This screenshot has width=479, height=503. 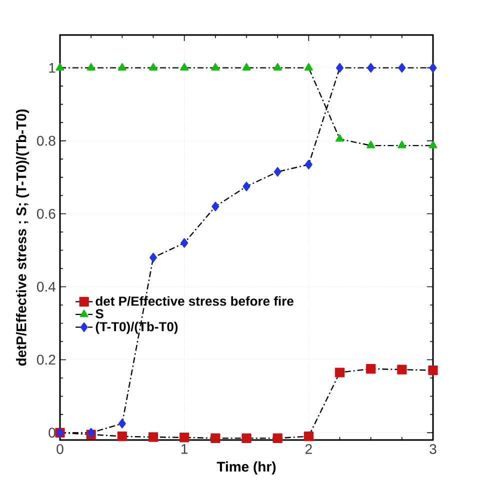 What do you see at coordinates (46, 359) in the screenshot?
I see `y-tick-label: 0.2` at bounding box center [46, 359].